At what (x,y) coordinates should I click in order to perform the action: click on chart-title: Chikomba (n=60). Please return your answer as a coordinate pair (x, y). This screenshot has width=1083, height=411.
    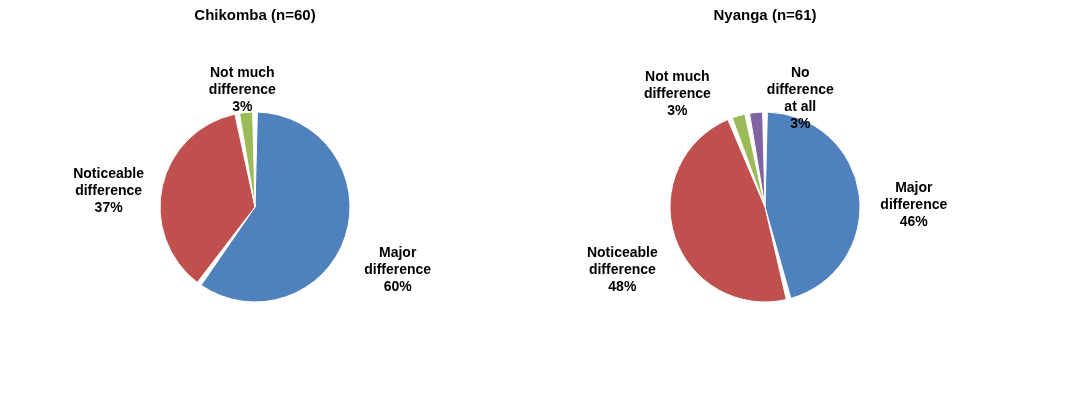
    Looking at the image, I should click on (255, 14).